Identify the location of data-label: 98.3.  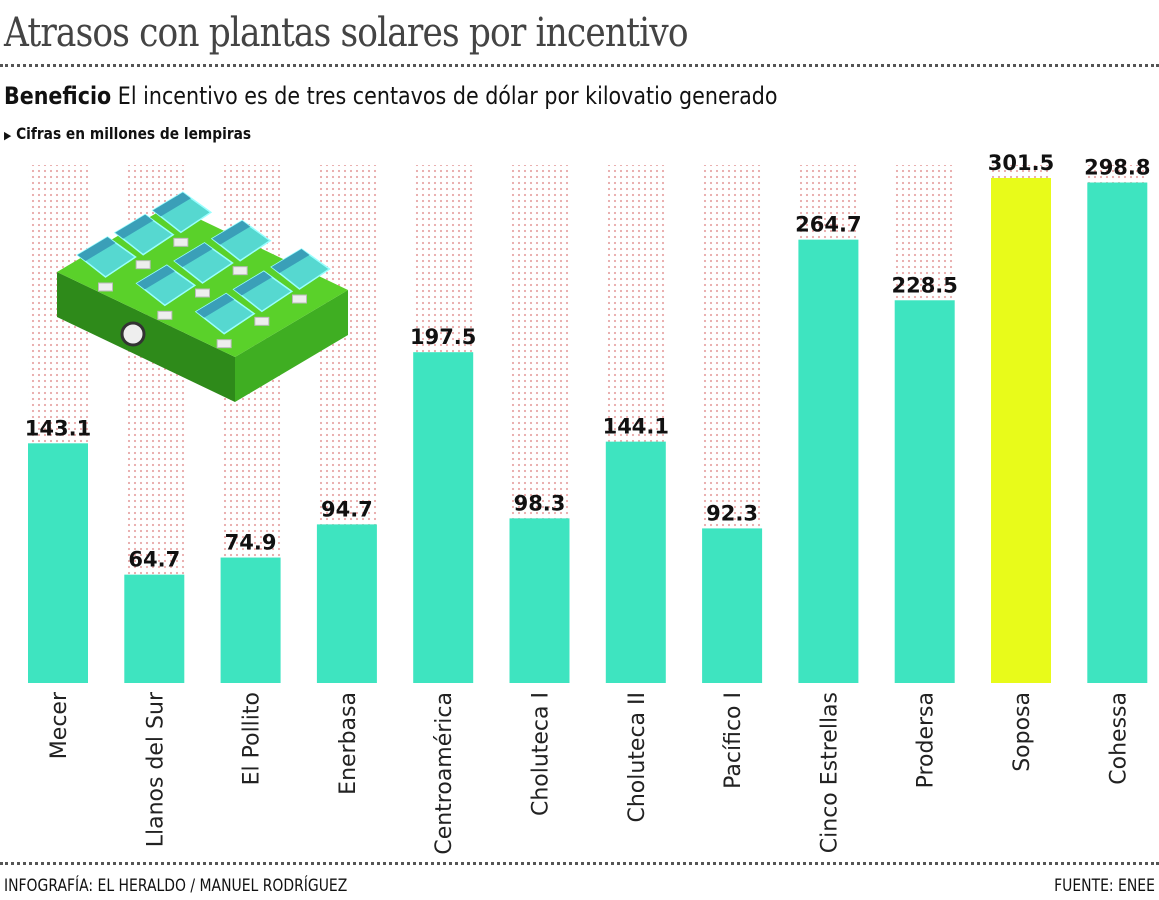
(540, 503).